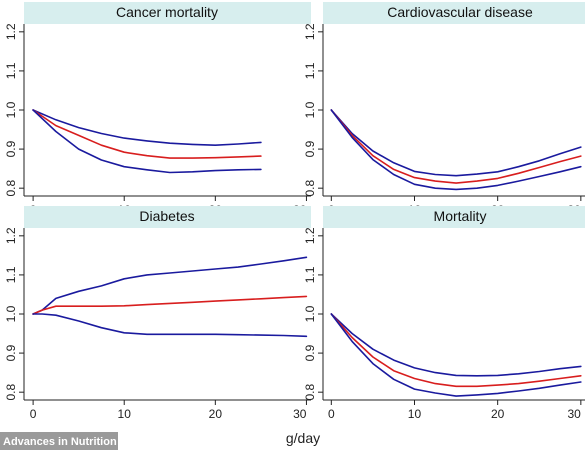 The height and width of the screenshot is (450, 585). I want to click on credit-text: Advances in Nutrition, so click(60, 442).